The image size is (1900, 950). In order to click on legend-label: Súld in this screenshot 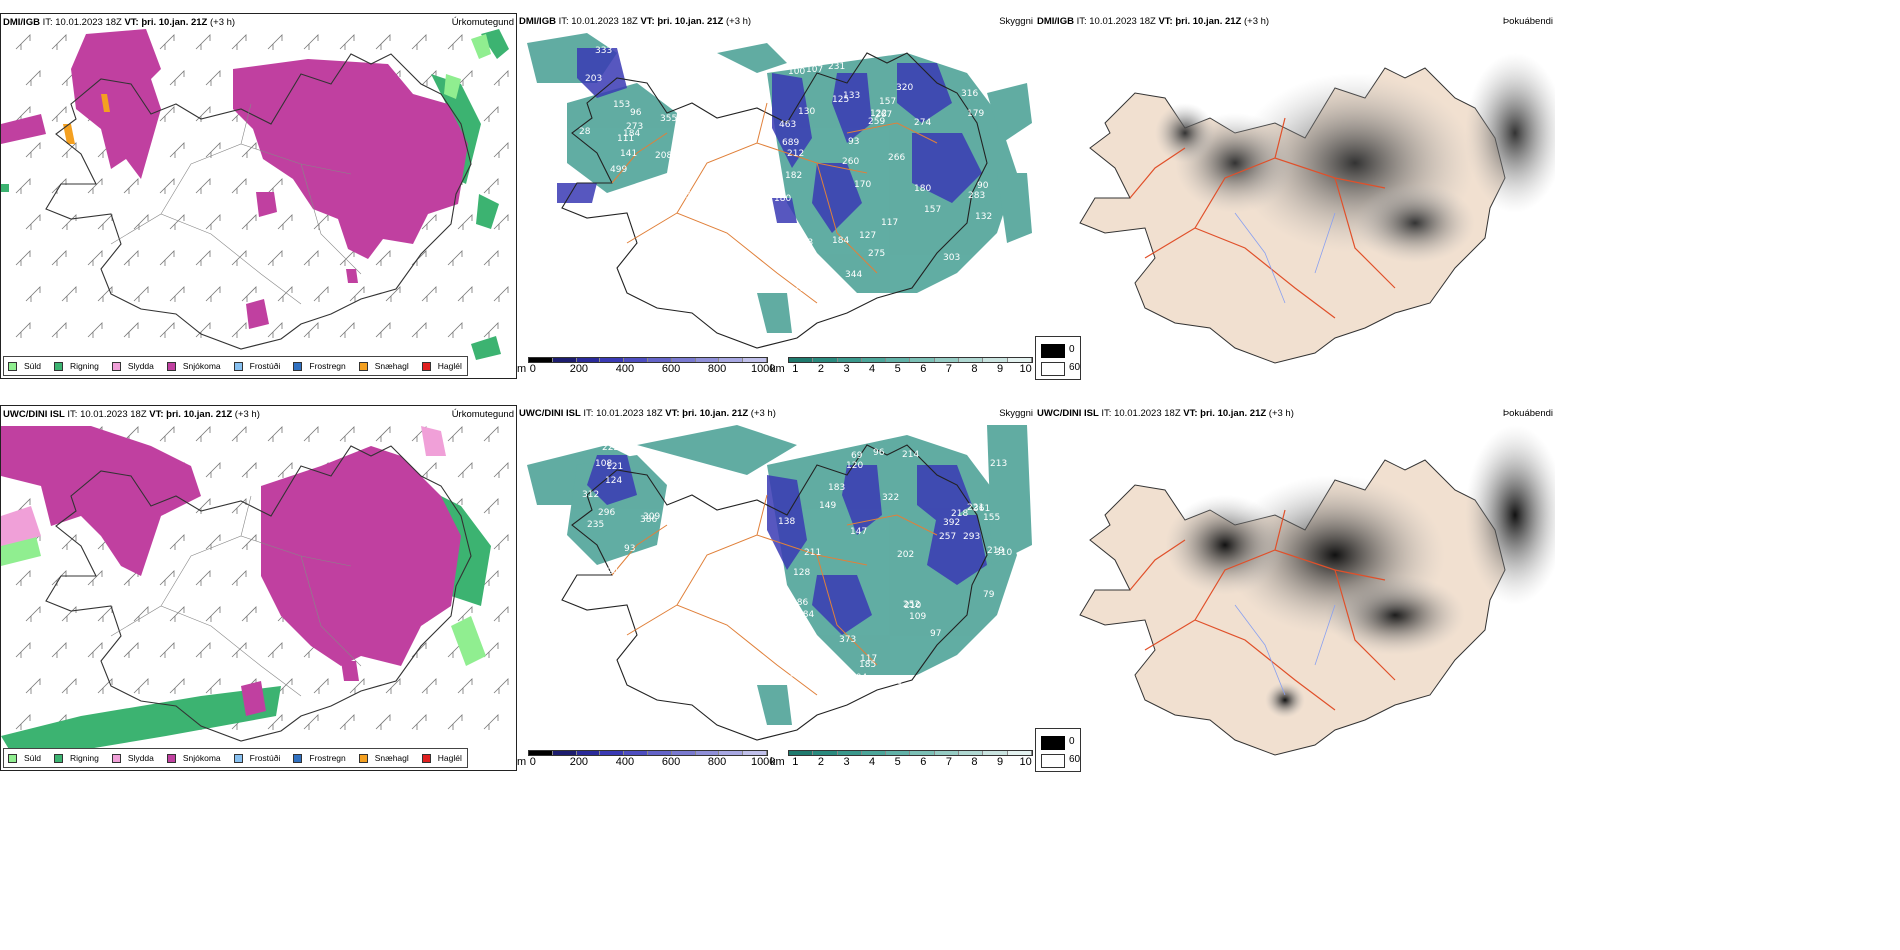, I will do `click(33, 758)`.